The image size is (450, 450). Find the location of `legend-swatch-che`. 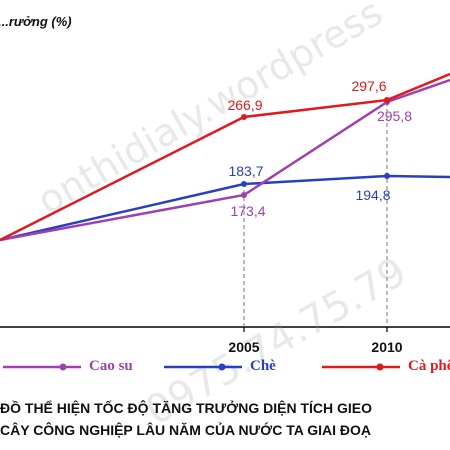

legend-swatch-che is located at coordinates (203, 367).